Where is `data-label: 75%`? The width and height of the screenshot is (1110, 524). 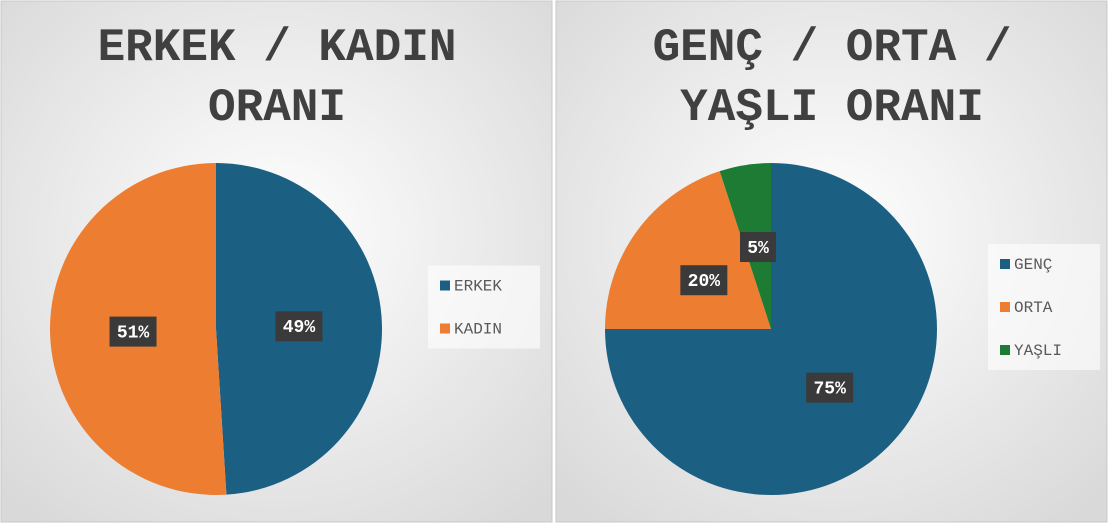
data-label: 75% is located at coordinates (829, 389).